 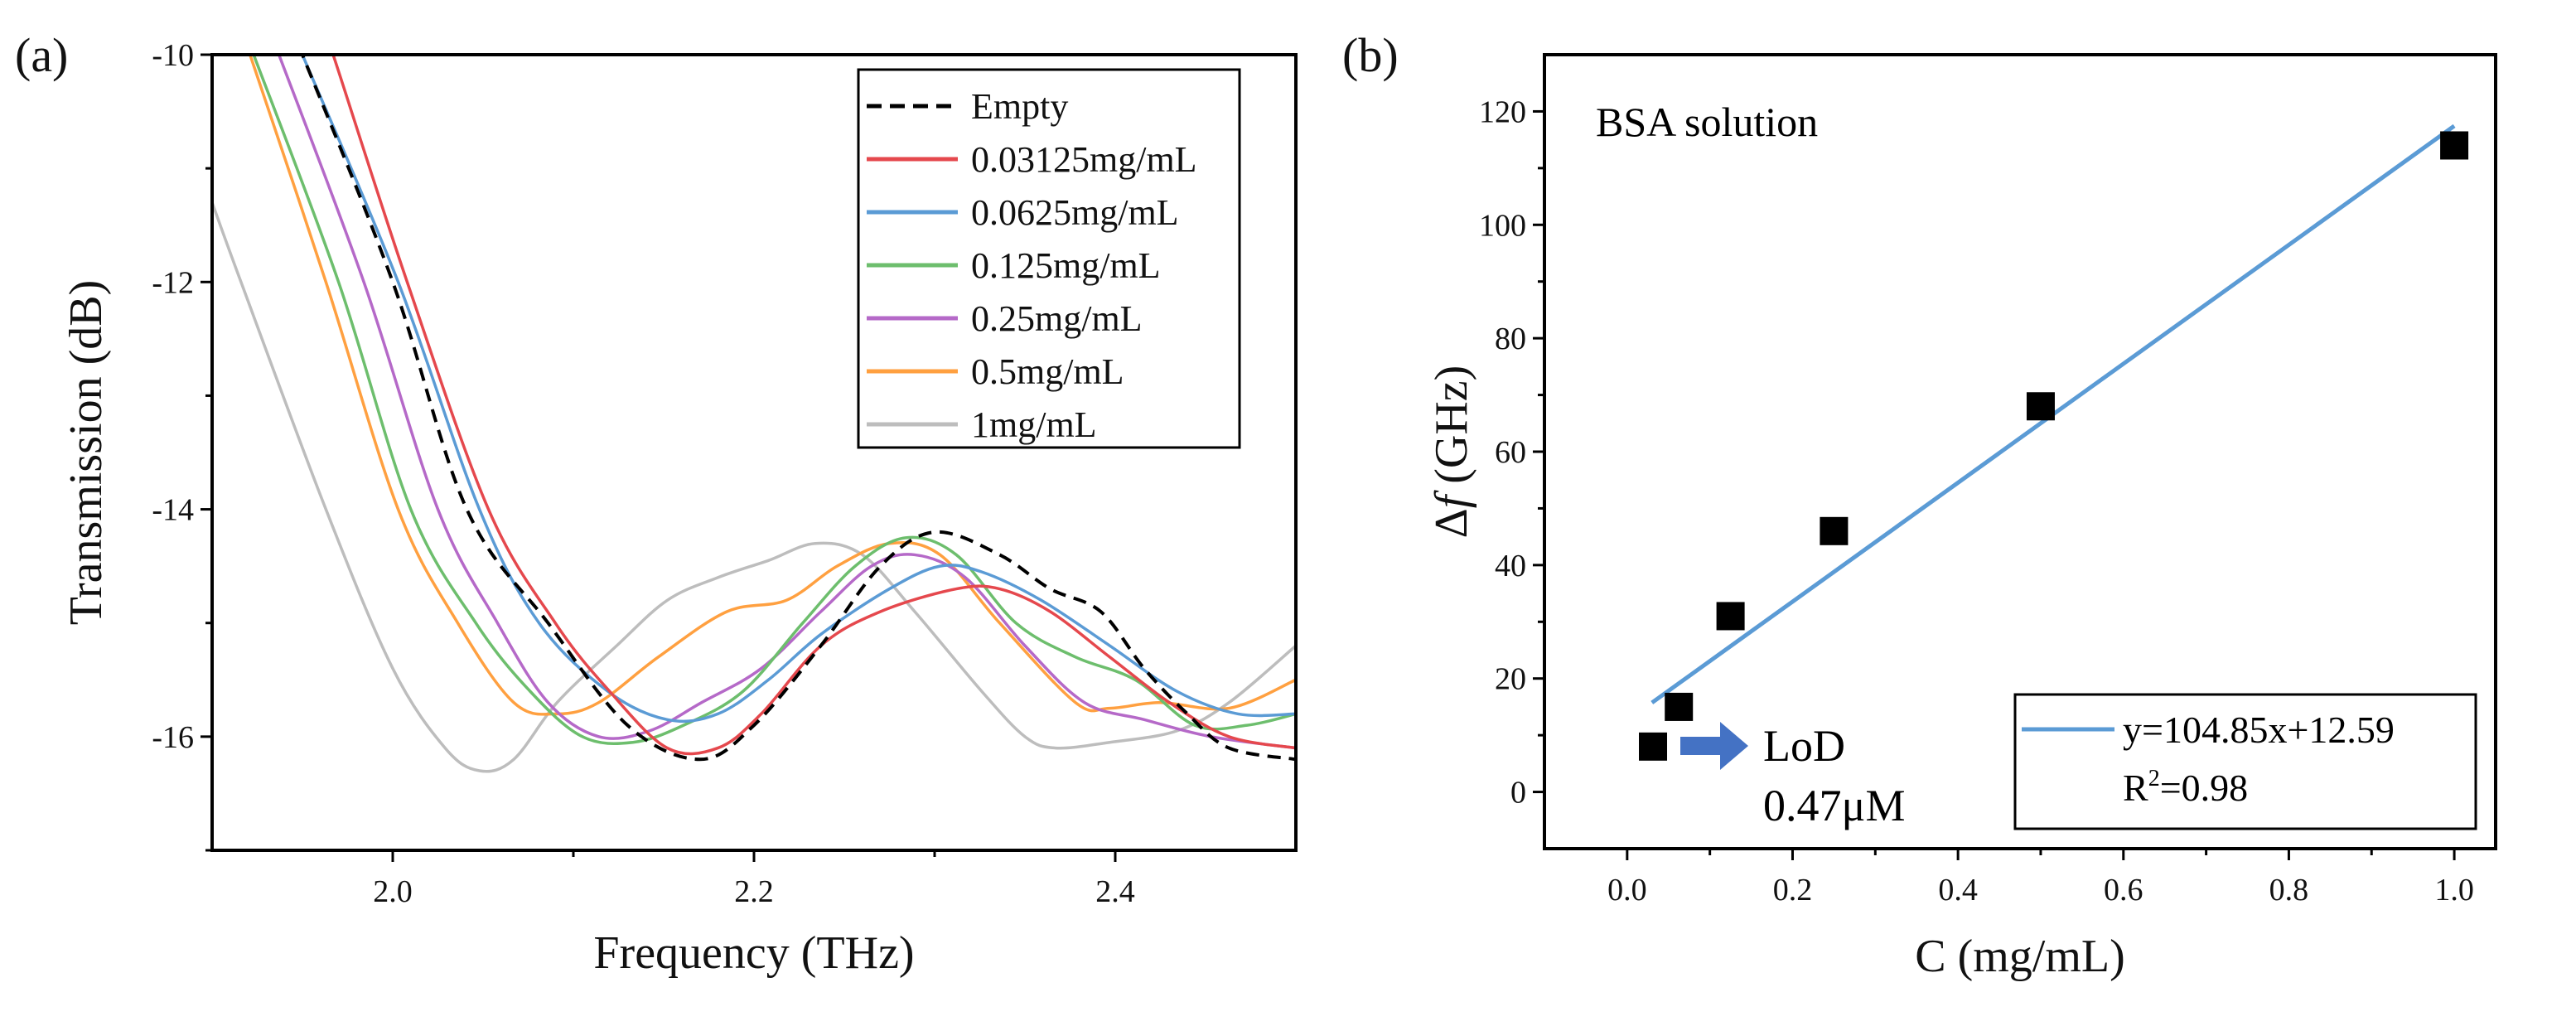 I want to click on legend-label: Empty, so click(x=1019, y=106).